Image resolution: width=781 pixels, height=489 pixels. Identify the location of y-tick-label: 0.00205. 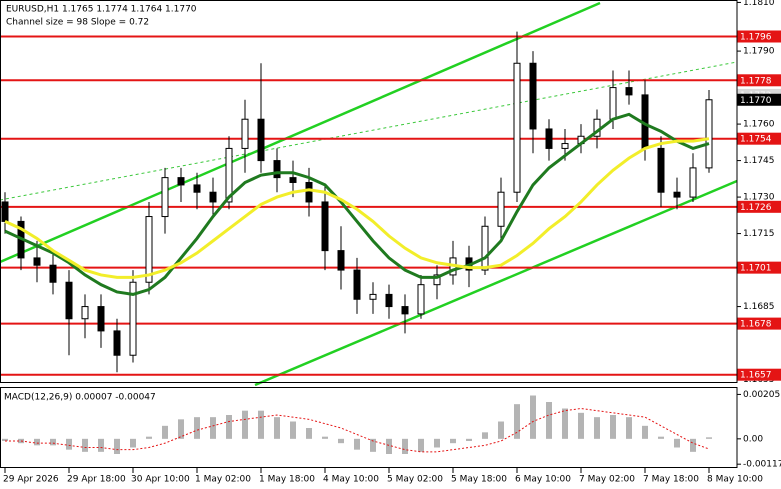
(761, 395).